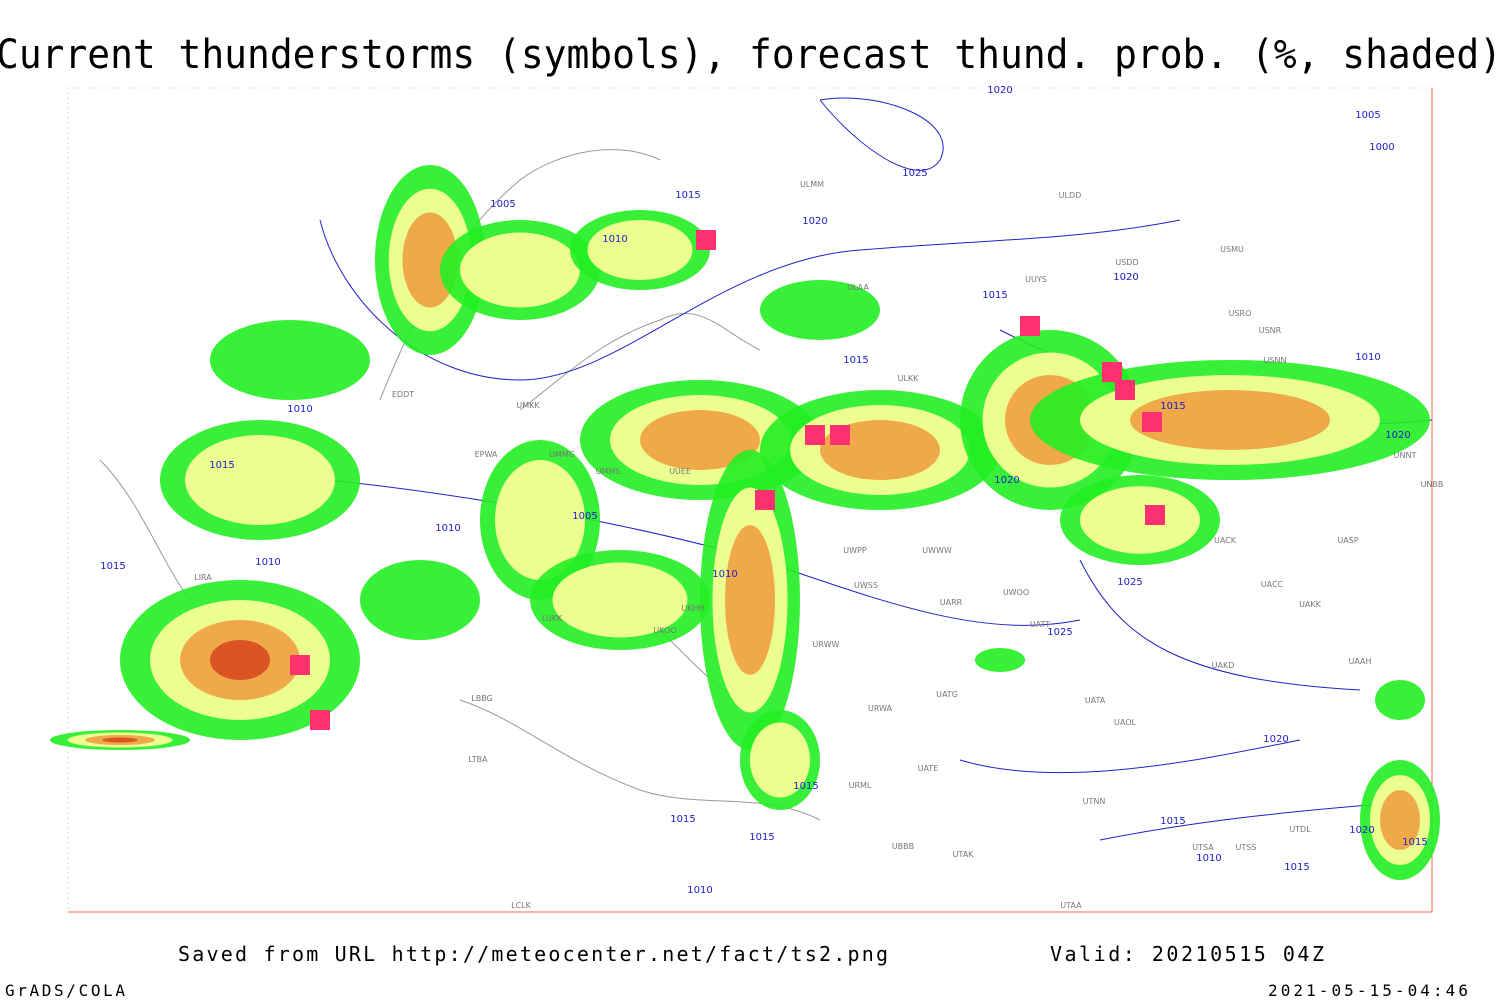 This screenshot has height=1000, width=1500. I want to click on station-label: URML, so click(860, 785).